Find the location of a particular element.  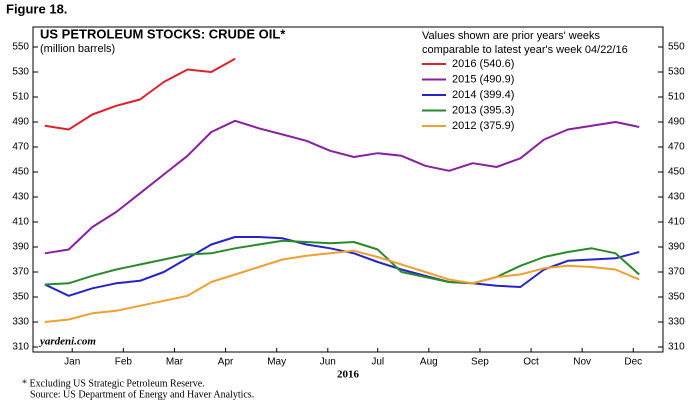

x-tick-label: Jun is located at coordinates (328, 362).